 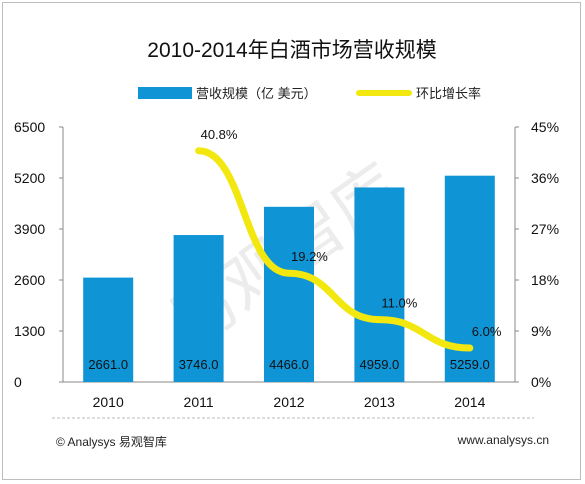 I want to click on bar-value-label: 5259.0, so click(x=470, y=364).